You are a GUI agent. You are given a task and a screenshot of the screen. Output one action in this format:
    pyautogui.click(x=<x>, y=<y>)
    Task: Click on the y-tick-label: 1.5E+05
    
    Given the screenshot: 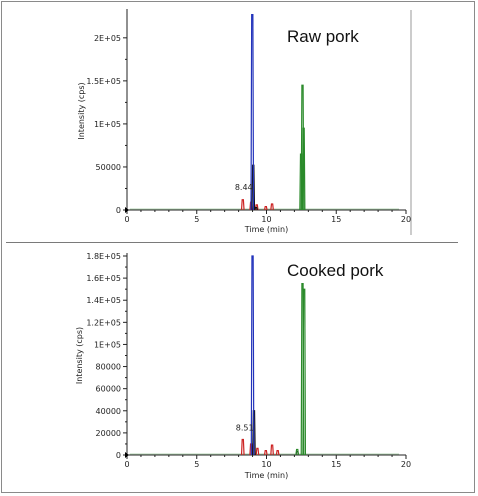 What is the action you would take?
    pyautogui.click(x=103, y=81)
    